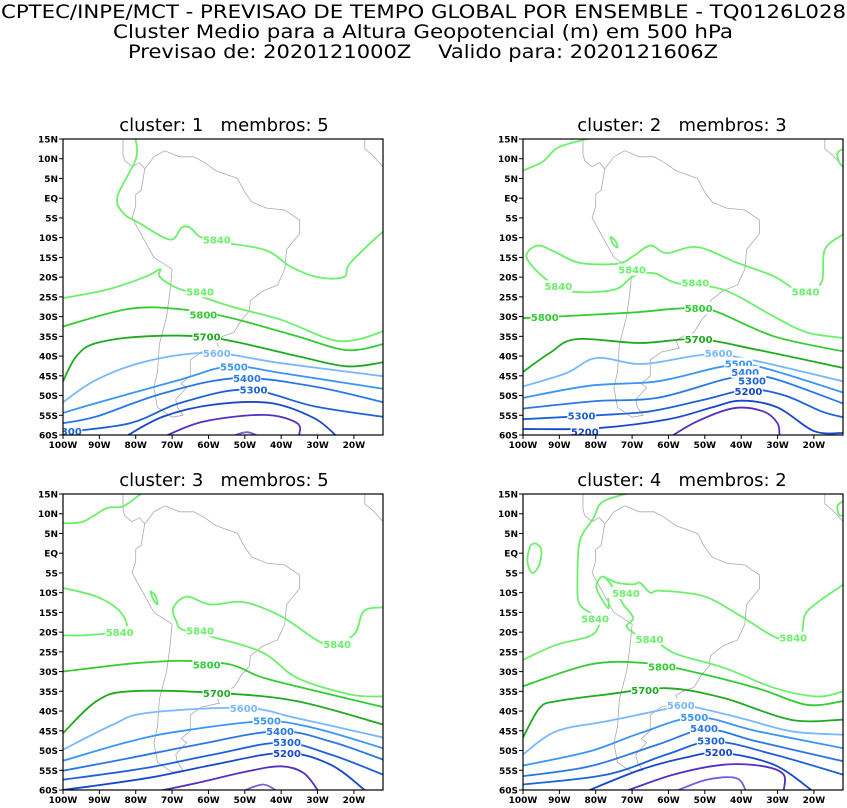 This screenshot has height=808, width=847. I want to click on lat-tick-label: 30S, so click(508, 318).